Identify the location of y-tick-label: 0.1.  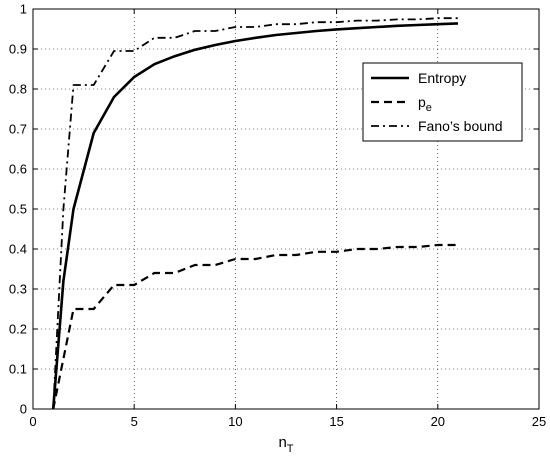
(18, 369).